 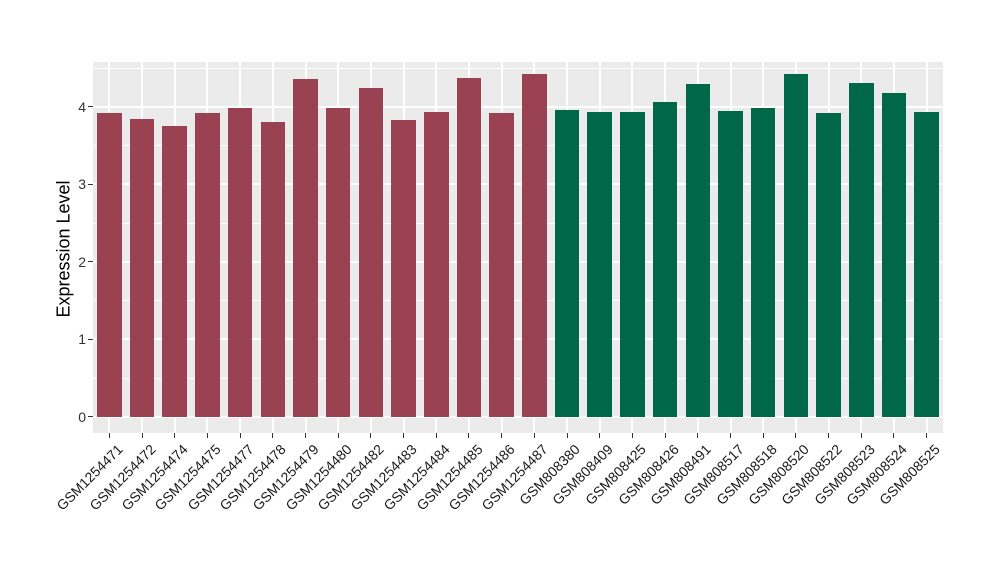 I want to click on bar-GSM1254471, so click(x=109, y=265).